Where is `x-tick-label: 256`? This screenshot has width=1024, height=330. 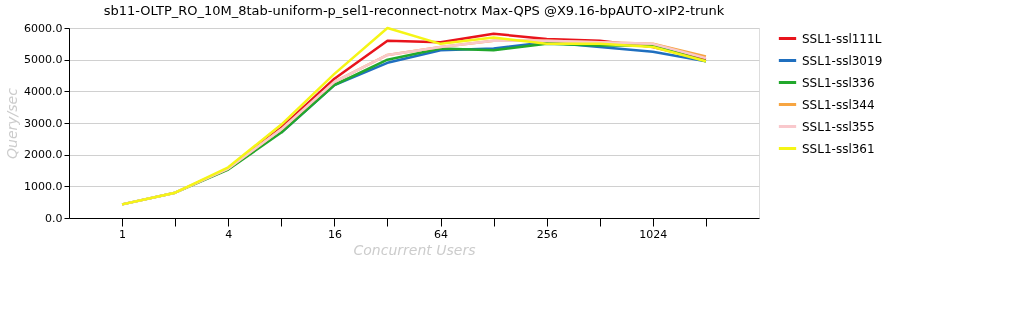
x-tick-label: 256 is located at coordinates (547, 234).